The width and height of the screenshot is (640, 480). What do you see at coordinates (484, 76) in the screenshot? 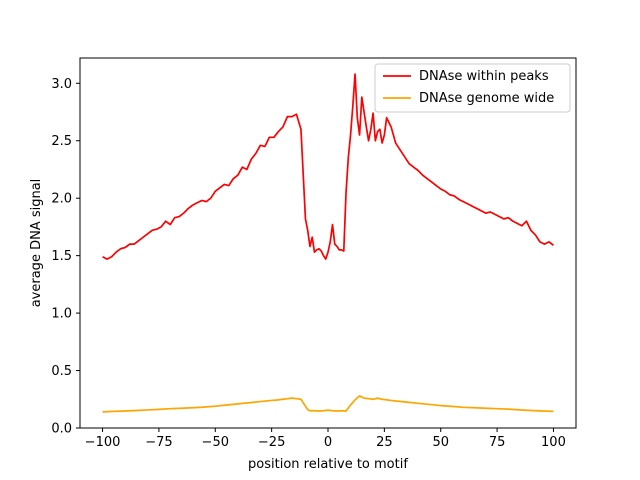
I see `legend-label-peaks: DNAse within peaks` at bounding box center [484, 76].